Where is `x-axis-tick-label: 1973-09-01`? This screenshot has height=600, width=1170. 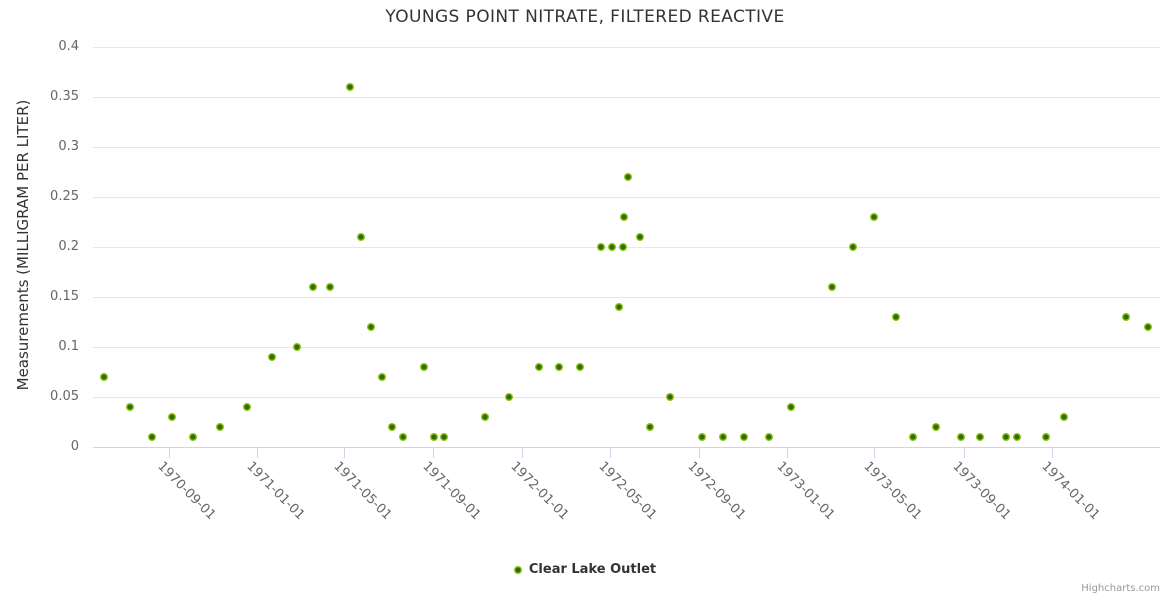 x-axis-tick-label: 1973-09-01 is located at coordinates (981, 491).